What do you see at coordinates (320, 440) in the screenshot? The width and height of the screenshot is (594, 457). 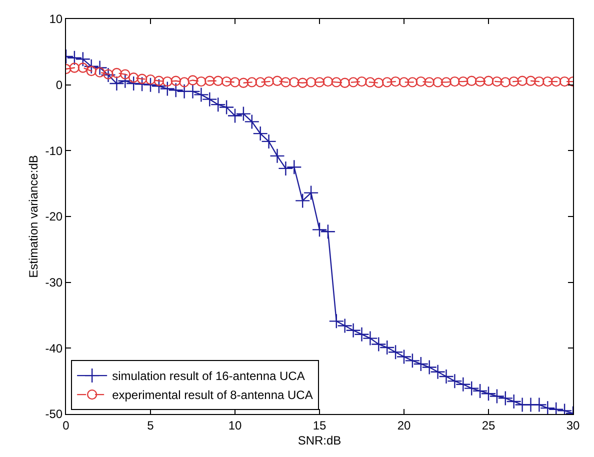 I see `x-axis-title: SNR:dB` at bounding box center [320, 440].